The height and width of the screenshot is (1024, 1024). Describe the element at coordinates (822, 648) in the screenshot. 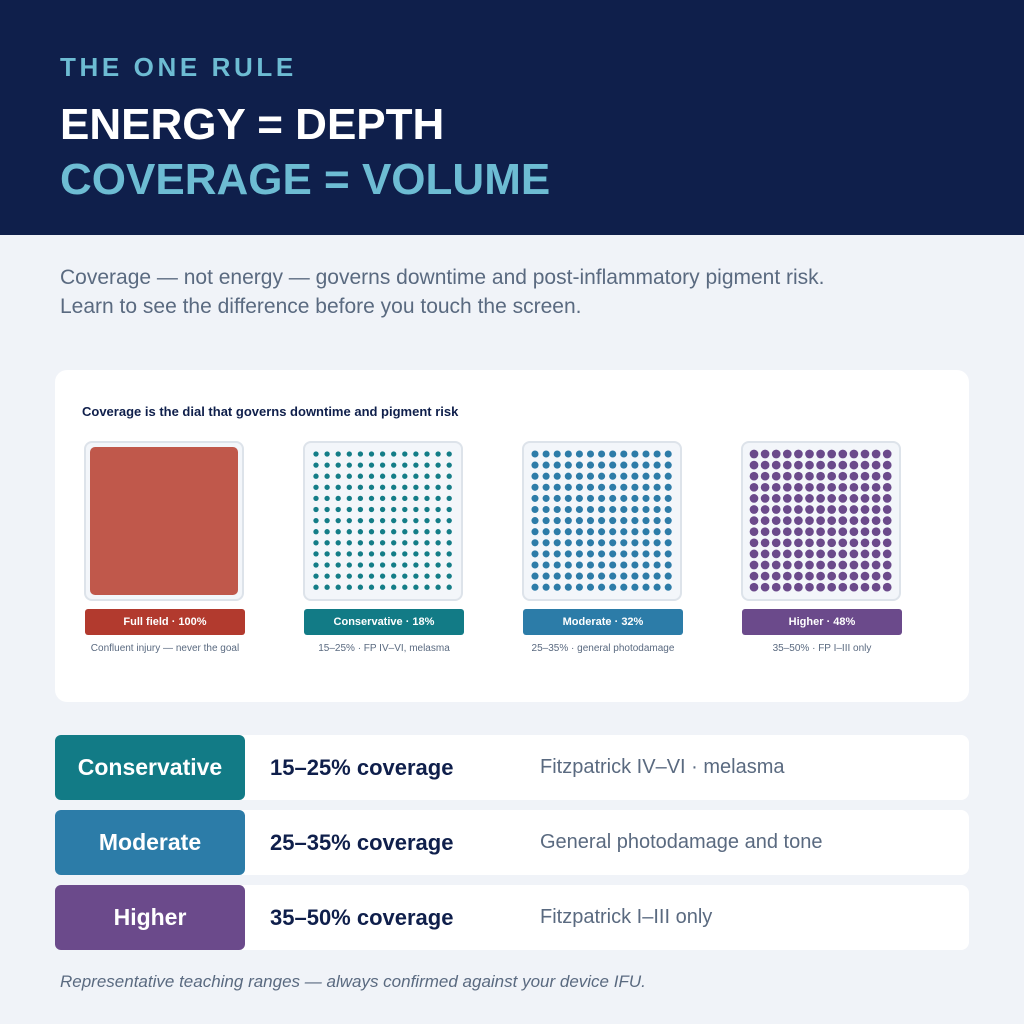

I see `tile-caption-higher: 35–50% · FP I–III only` at that location.